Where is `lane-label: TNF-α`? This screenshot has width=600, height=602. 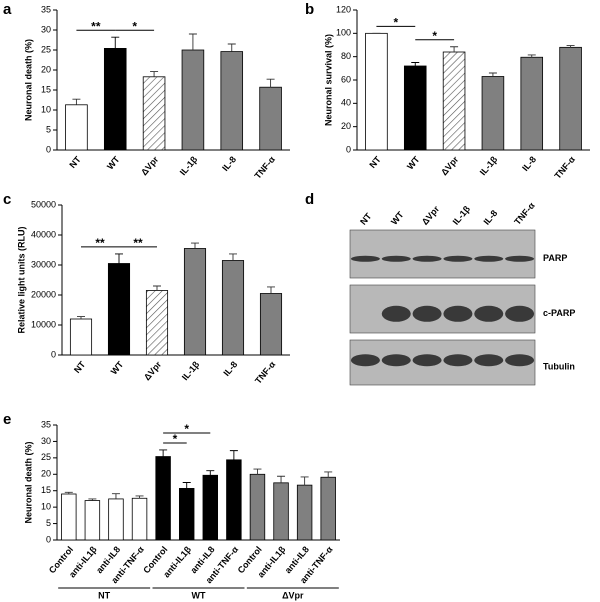
lane-label: TNF-α is located at coordinates (524, 213).